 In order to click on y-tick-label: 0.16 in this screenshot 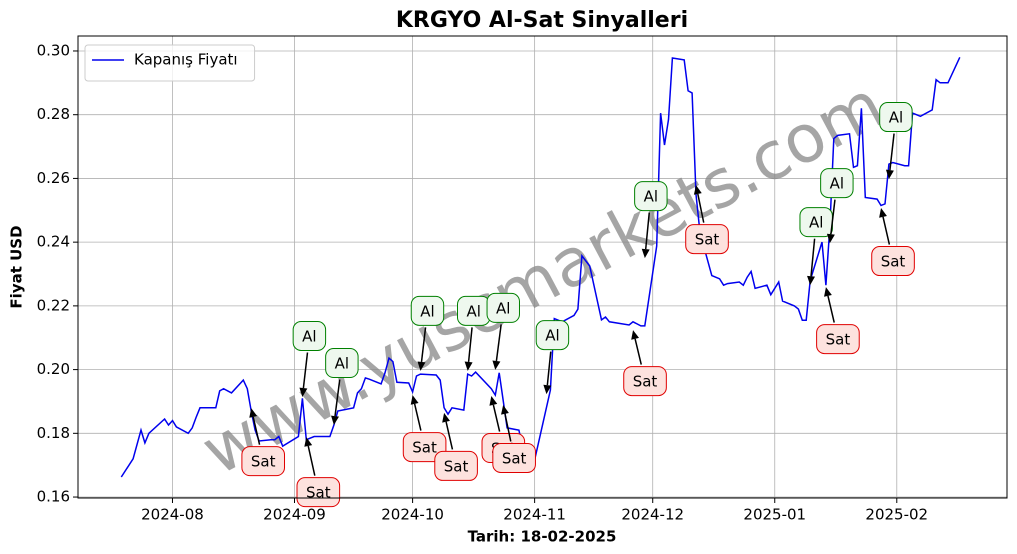, I will do `click(53, 497)`.